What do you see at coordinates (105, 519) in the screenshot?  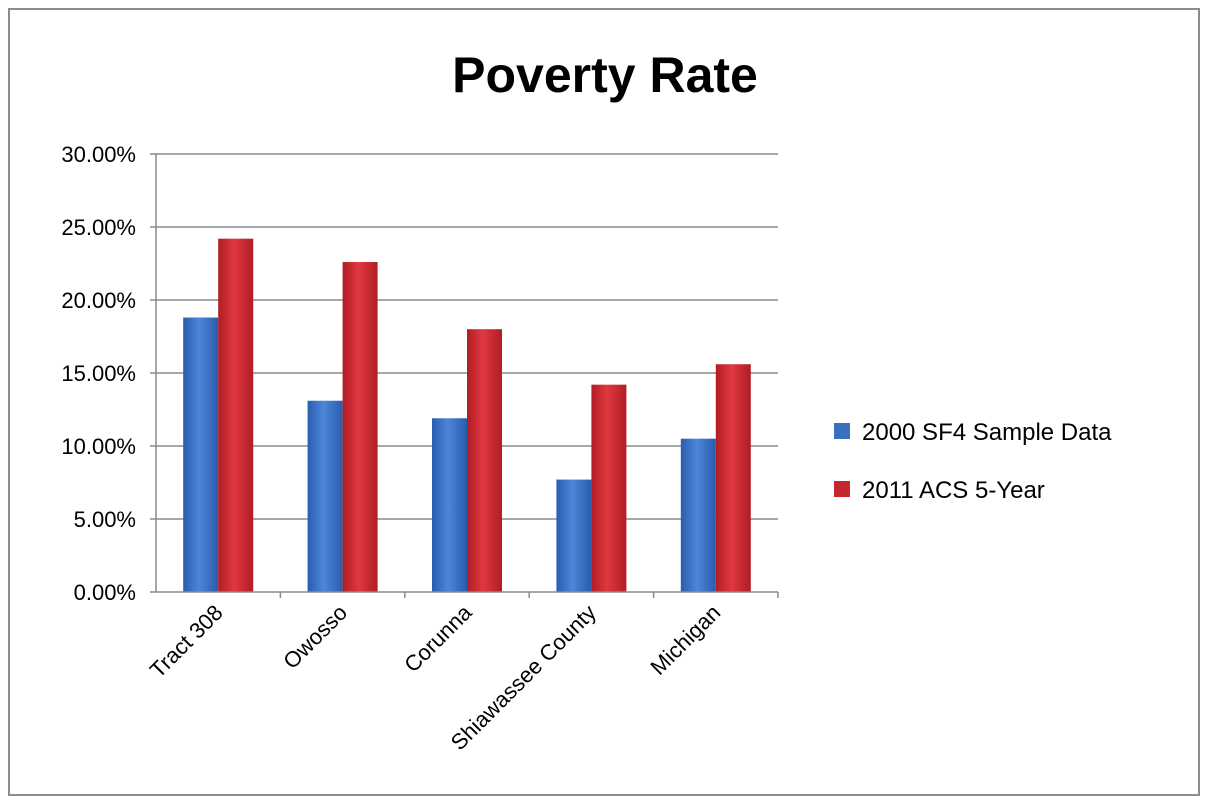 I see `y-tick-label: 5.00%` at bounding box center [105, 519].